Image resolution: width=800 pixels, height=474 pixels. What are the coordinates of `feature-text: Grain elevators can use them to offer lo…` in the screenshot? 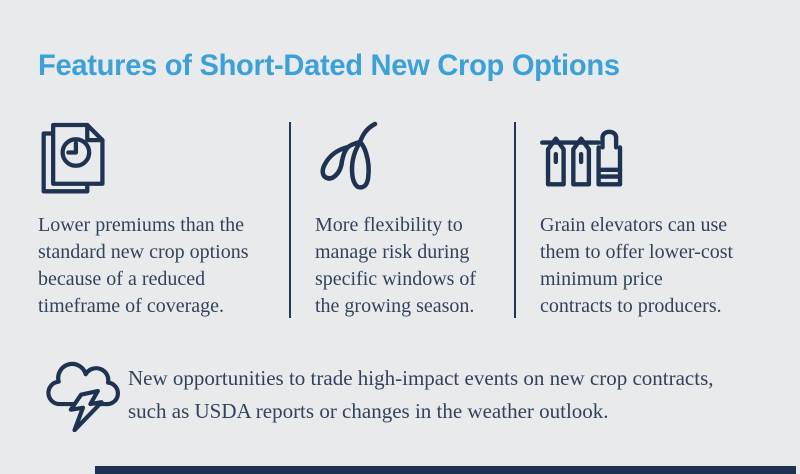 It's located at (637, 265).